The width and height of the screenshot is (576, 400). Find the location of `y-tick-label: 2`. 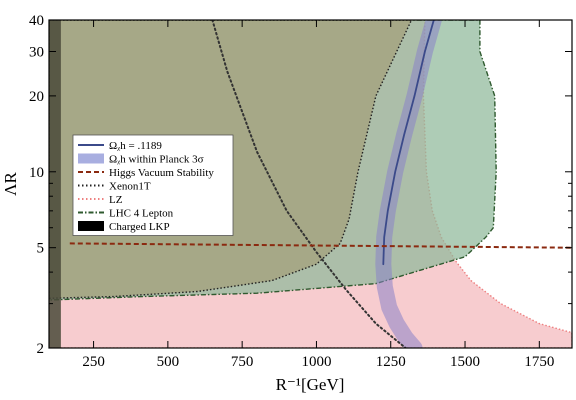

y-tick-label: 2 is located at coordinates (41, 349).